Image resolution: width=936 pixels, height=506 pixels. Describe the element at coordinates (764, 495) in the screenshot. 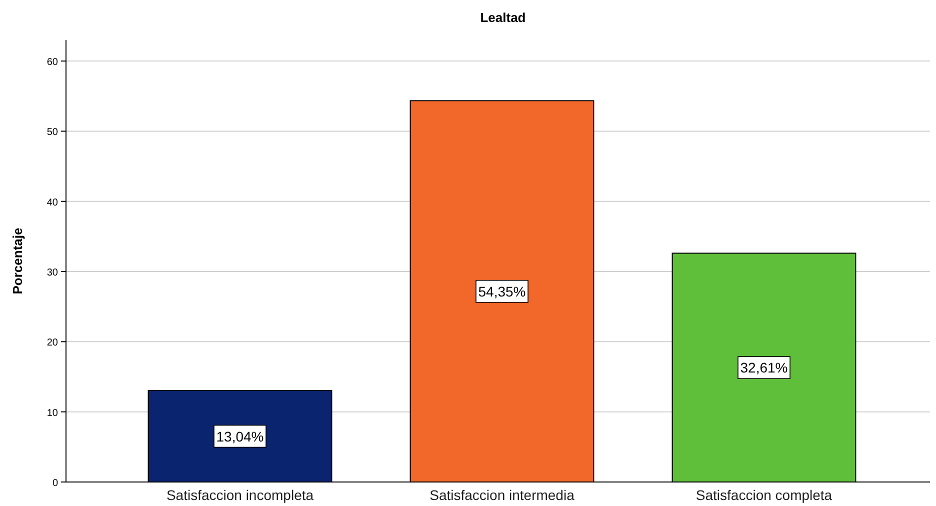

I see `x-tick-label: Satisfaccion completa` at that location.